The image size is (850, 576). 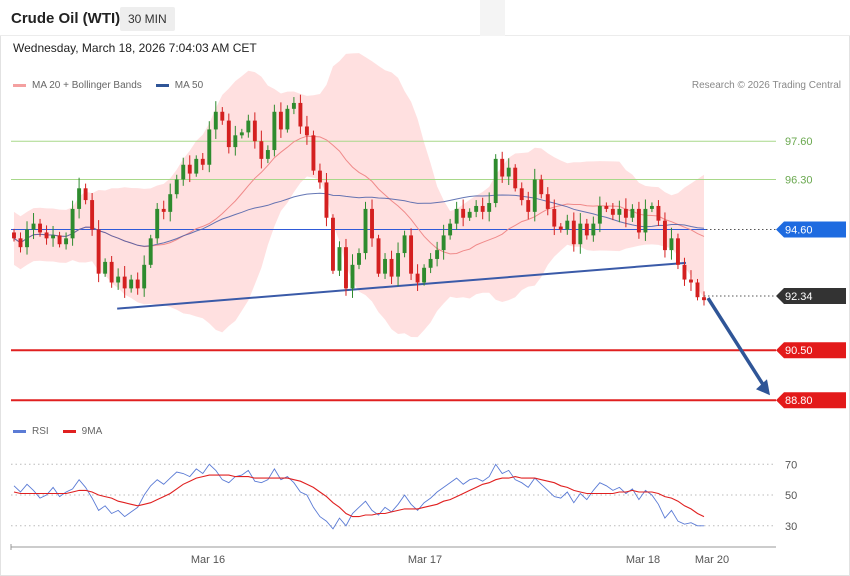 What do you see at coordinates (147, 19) in the screenshot?
I see `timeframe-selector: 30 MIN` at bounding box center [147, 19].